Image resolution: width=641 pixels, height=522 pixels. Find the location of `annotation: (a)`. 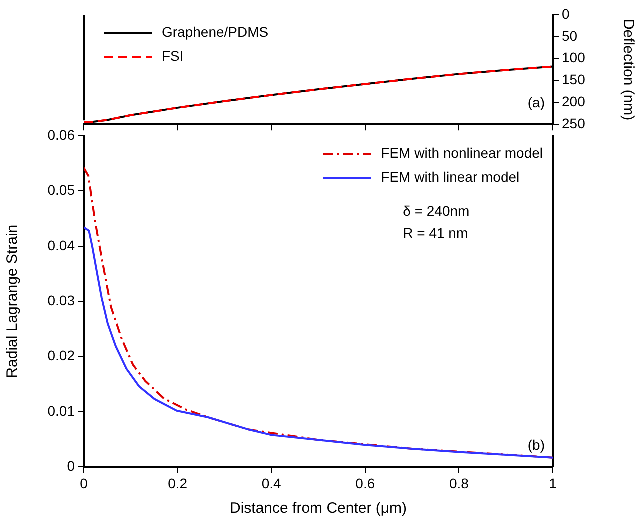

annotation: (a) is located at coordinates (536, 102).